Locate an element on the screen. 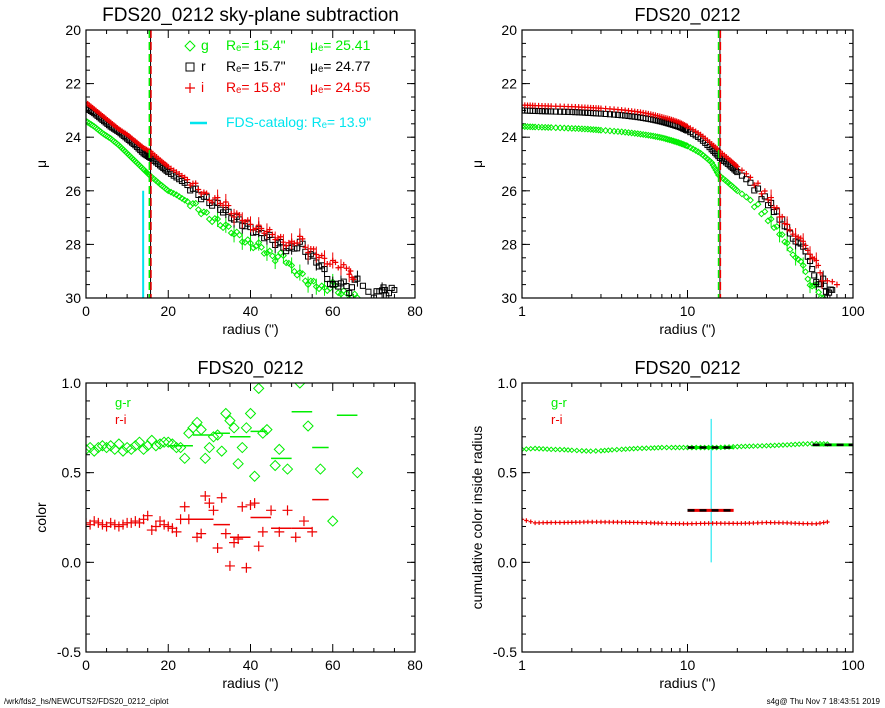 Image resolution: width=885 pixels, height=708 pixels. y-tick-label: 22 is located at coordinates (73, 84).